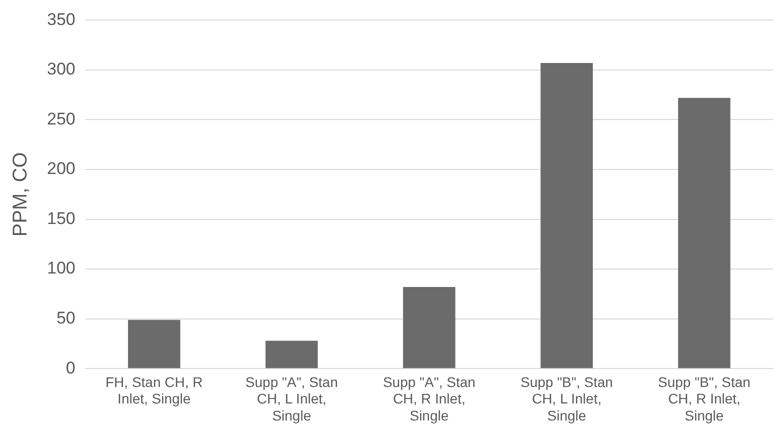  Describe the element at coordinates (704, 399) in the screenshot. I see `x-tick-label: Supp "B", Stan CH, R Inlet, Single` at that location.